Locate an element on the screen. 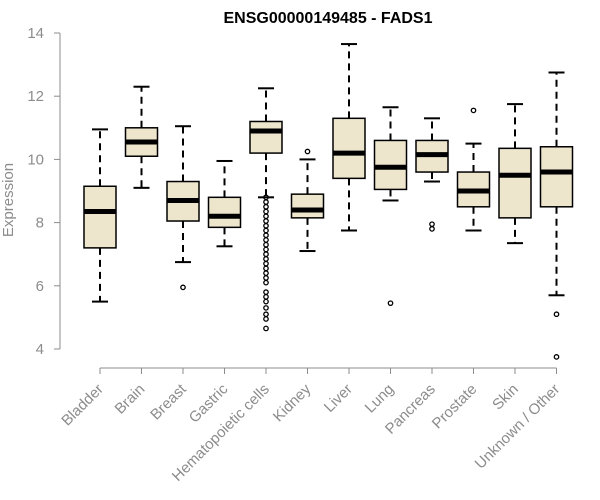  x-tick-label: Breast is located at coordinates (168, 401).